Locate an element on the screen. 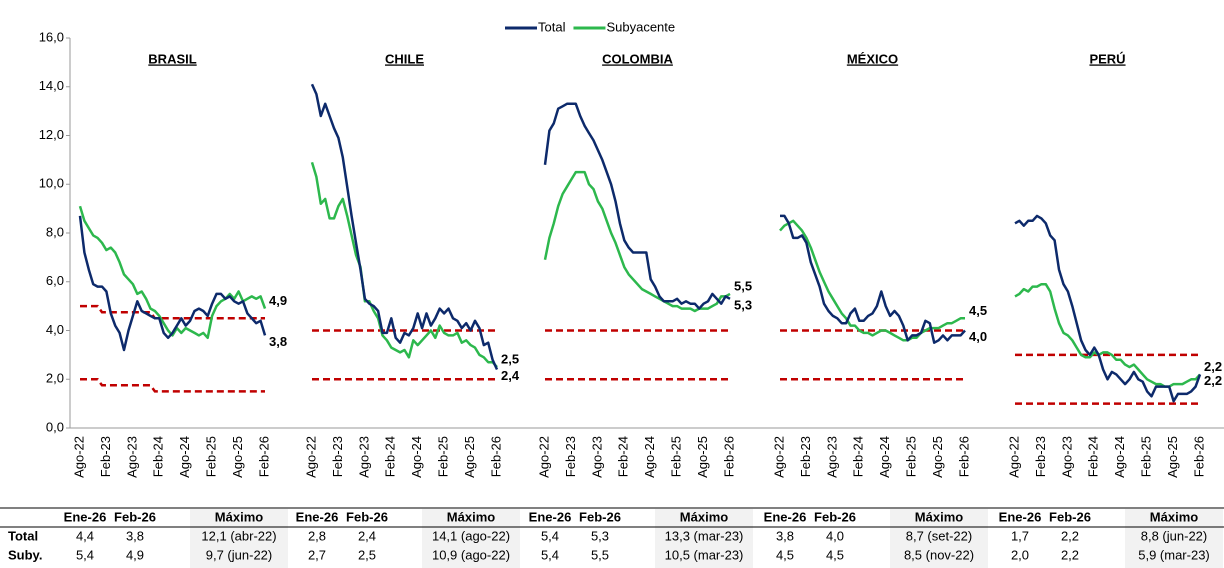 This screenshot has width=1224, height=568. table-cell: 8,8 (jun-22) is located at coordinates (1174, 535).